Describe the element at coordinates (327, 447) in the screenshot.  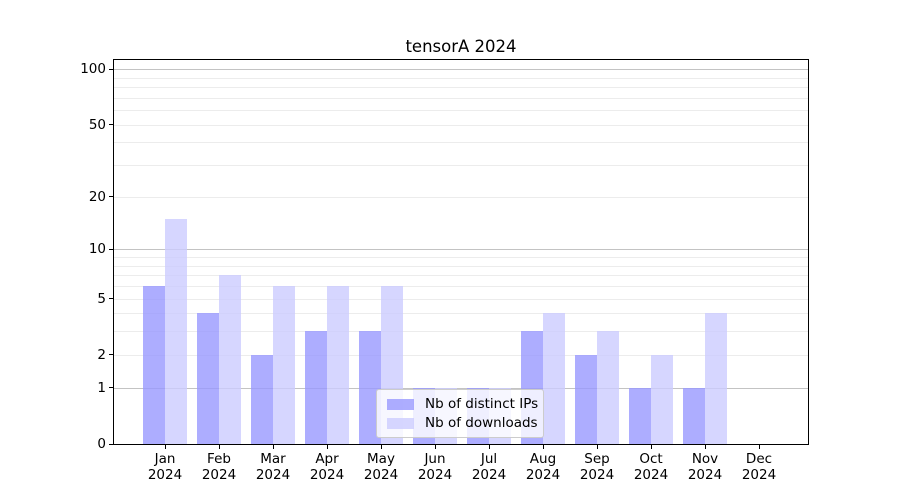
I see `x-tick-mark-apr` at that location.